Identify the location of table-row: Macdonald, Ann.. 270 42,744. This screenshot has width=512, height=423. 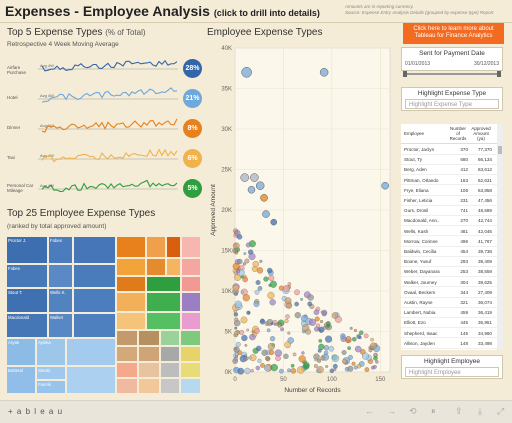
(452, 221).